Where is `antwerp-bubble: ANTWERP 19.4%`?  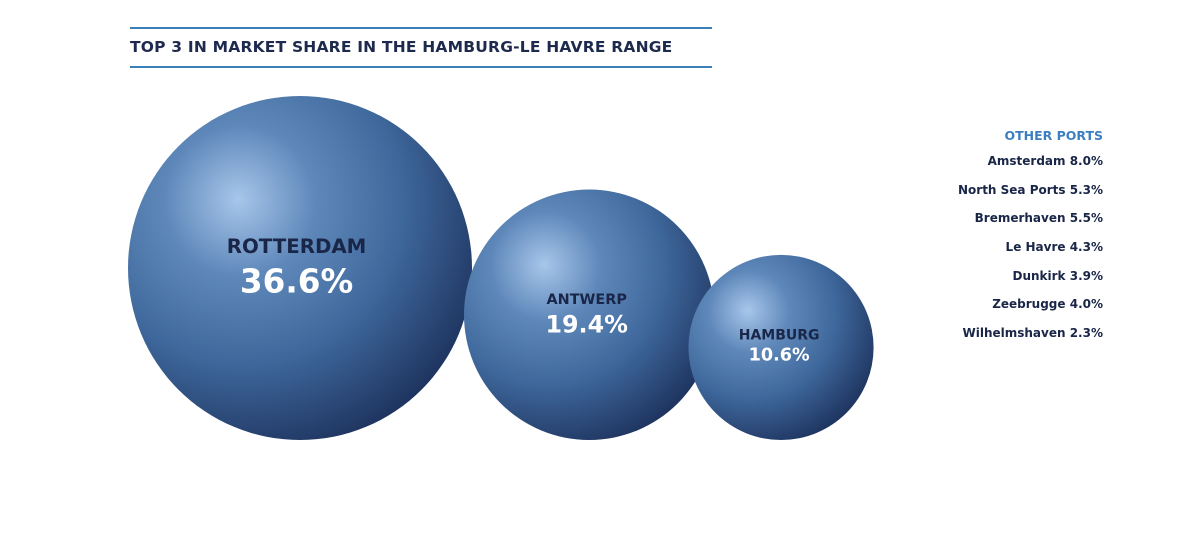 antwerp-bubble: ANTWERP 19.4% is located at coordinates (589, 314).